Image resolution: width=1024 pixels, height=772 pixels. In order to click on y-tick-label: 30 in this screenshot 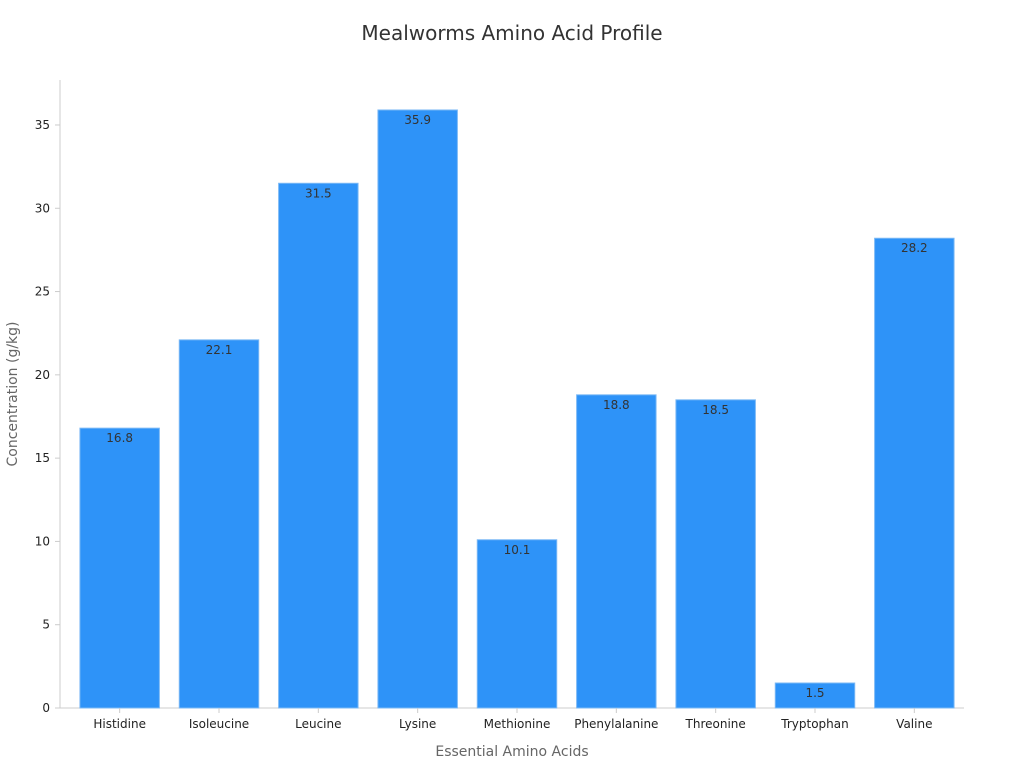, I will do `click(42, 208)`.